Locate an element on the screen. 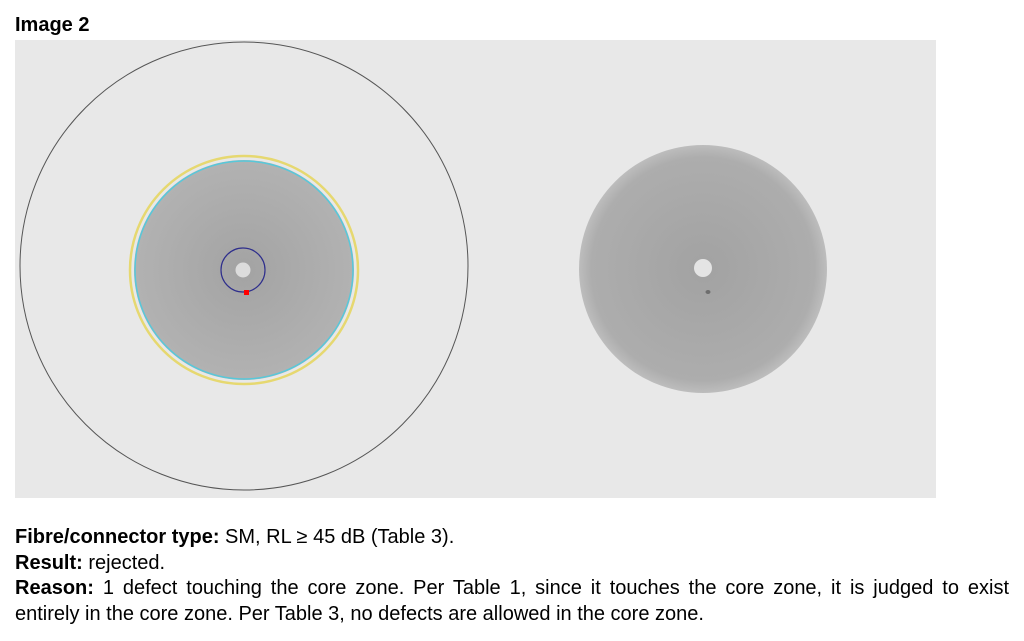 The width and height of the screenshot is (1024, 641). result-label: Result: is located at coordinates (49, 562).